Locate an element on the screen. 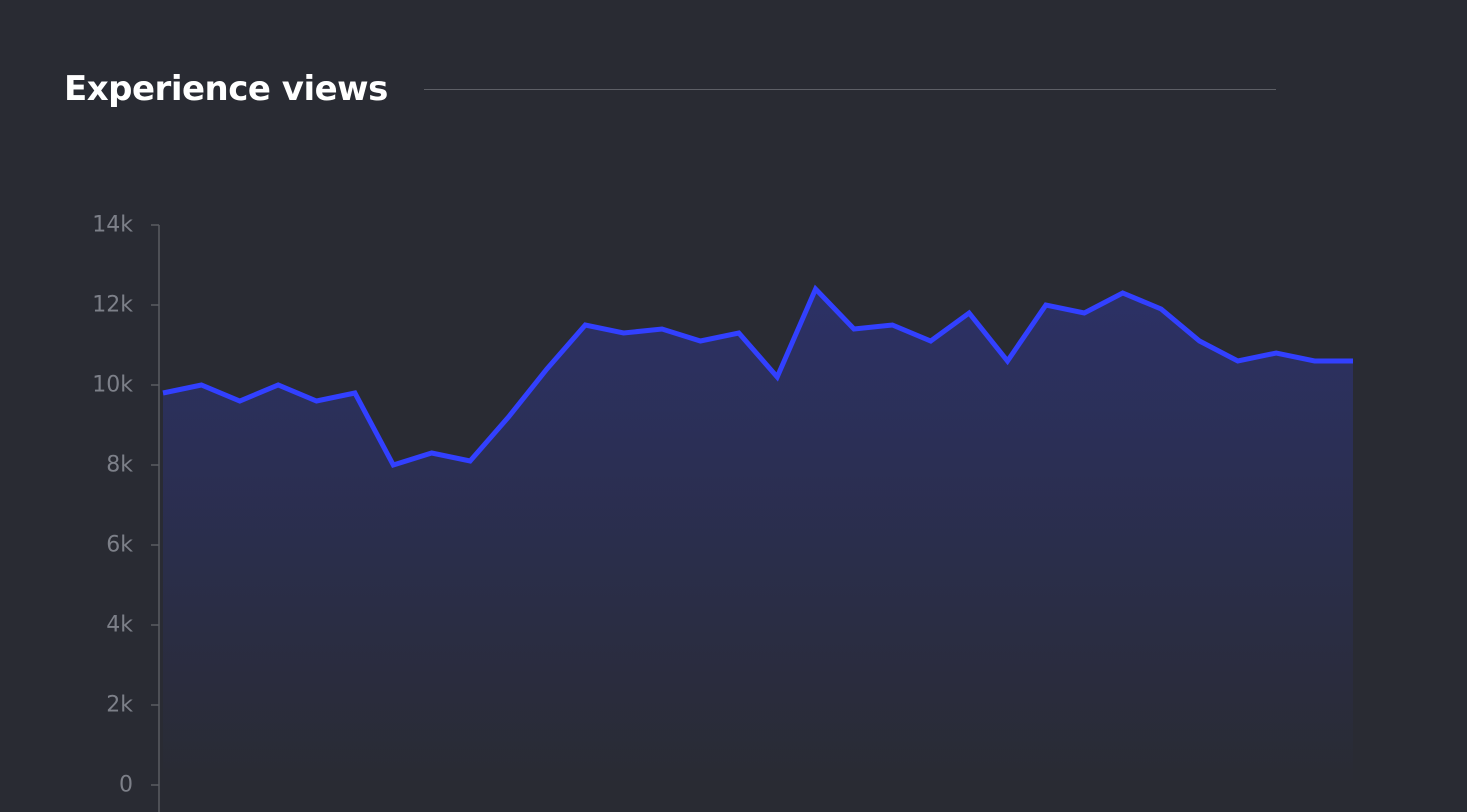  y-tick-label: 12k is located at coordinates (112, 305).